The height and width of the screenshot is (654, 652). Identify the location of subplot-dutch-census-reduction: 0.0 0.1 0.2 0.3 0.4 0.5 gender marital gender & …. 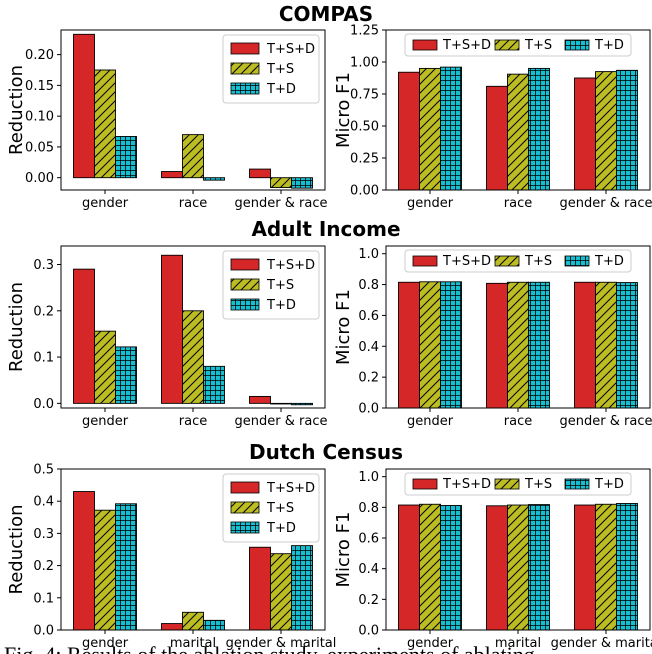
(171, 557).